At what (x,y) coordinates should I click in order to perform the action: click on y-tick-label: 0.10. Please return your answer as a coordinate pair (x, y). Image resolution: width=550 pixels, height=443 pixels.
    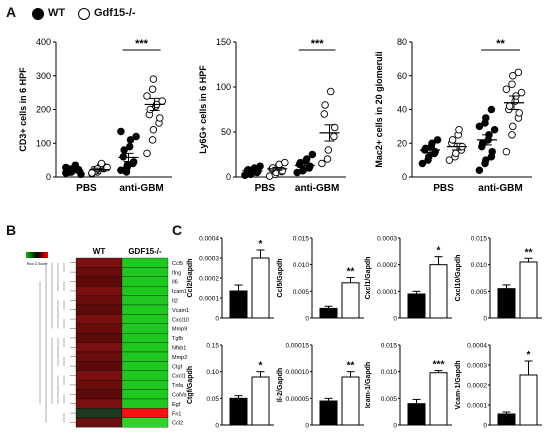
    Looking at the image, I should click on (212, 372).